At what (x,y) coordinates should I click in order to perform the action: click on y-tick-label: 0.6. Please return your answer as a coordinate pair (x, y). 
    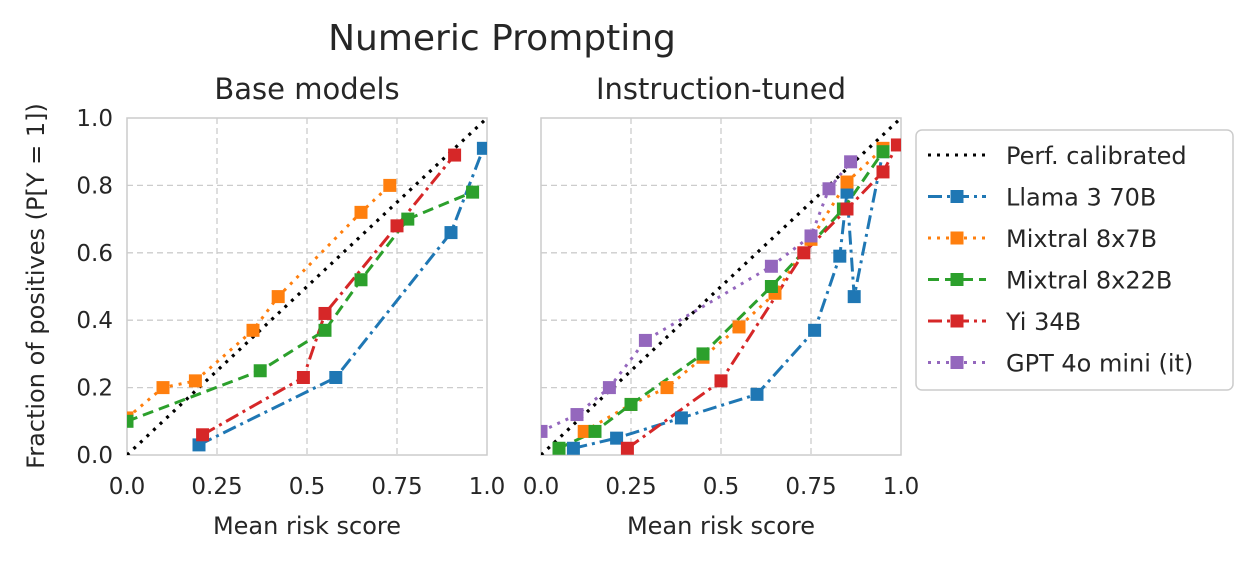
    Looking at the image, I should click on (94, 254).